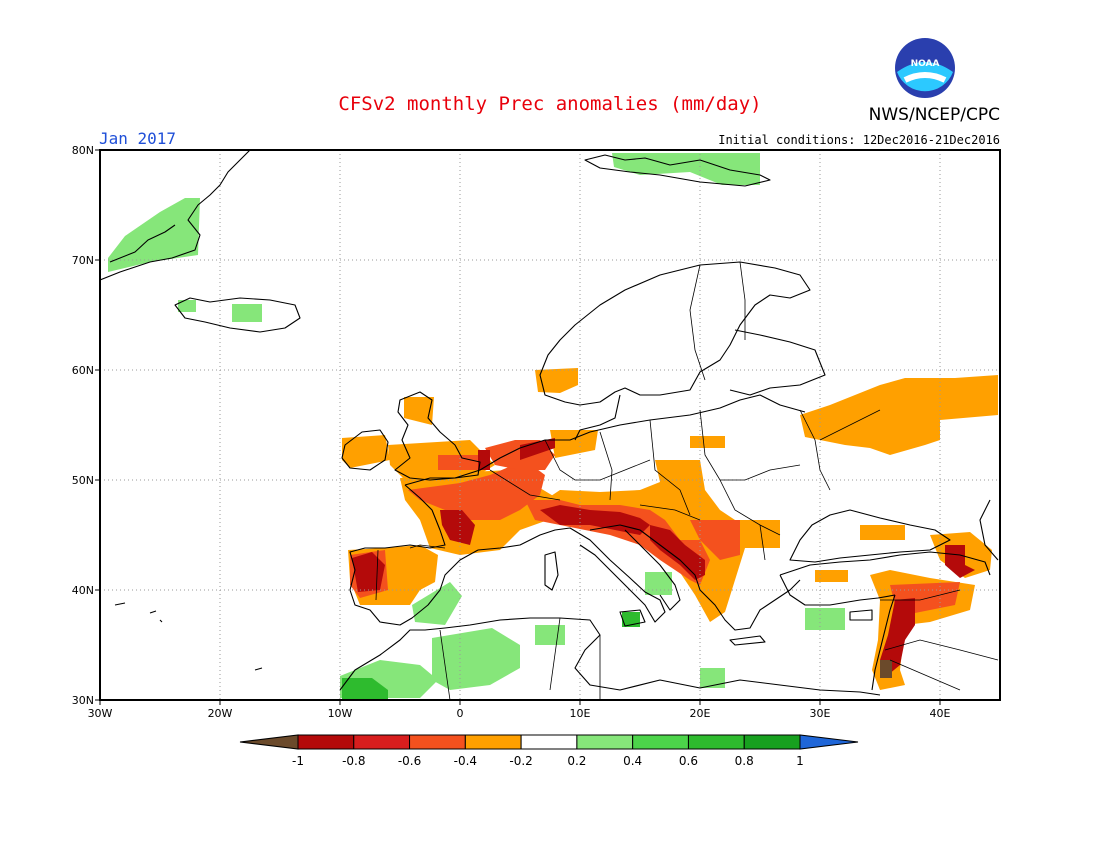 The width and height of the screenshot is (1100, 850). I want to click on lat-tick-label: 60N, so click(83, 370).